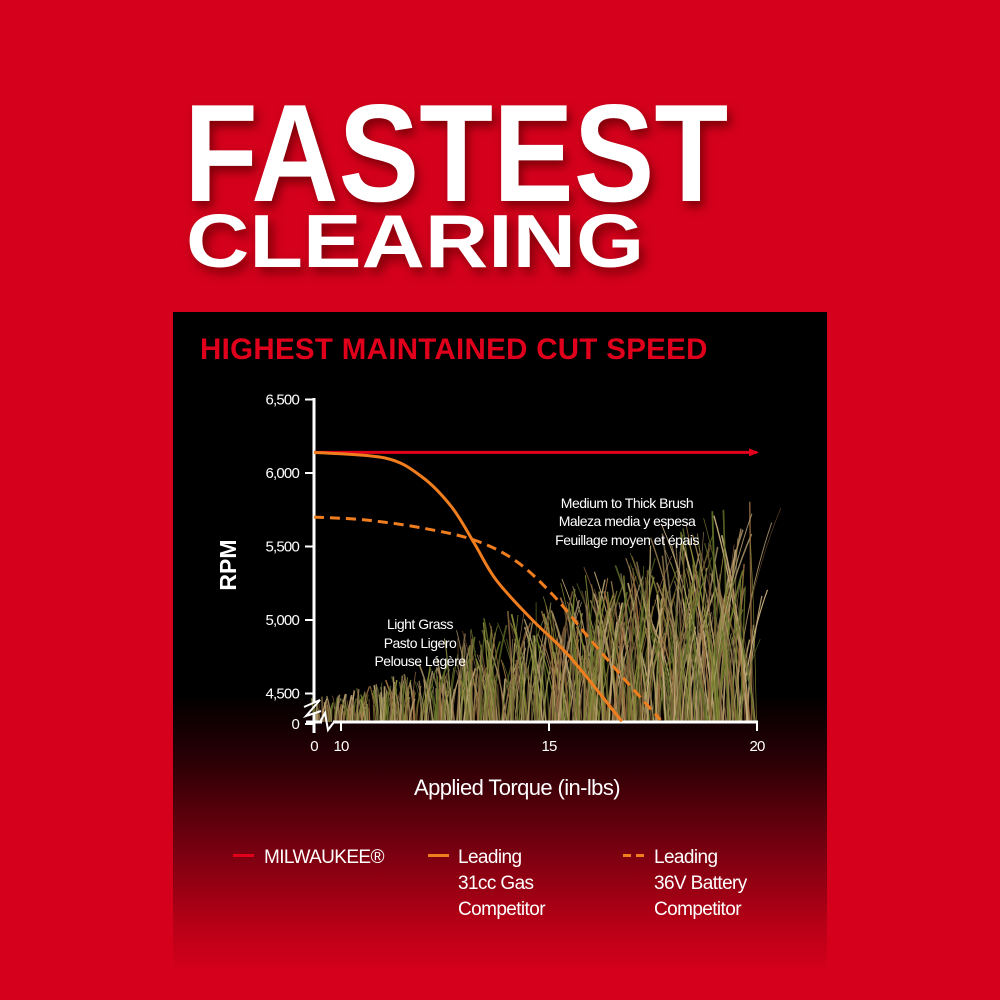 The width and height of the screenshot is (1000, 1000). I want to click on x-axis-break-icon, so click(327, 721).